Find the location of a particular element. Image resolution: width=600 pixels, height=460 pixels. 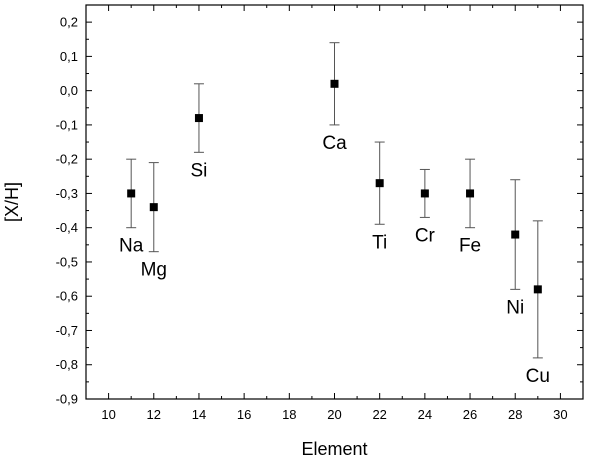

element-label: Fe is located at coordinates (470, 246).